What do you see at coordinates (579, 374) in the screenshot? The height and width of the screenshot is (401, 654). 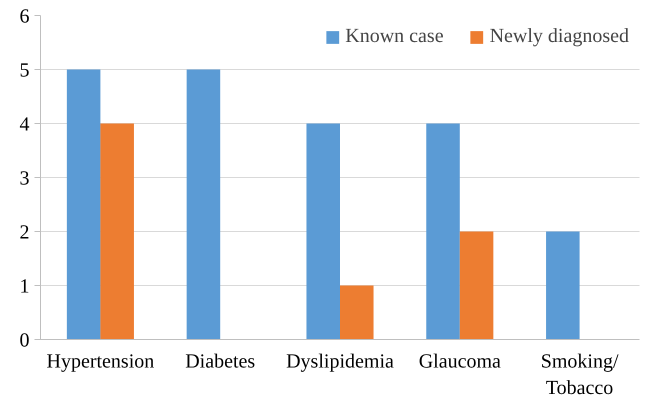 I see `x-tick-label: Smoking/ Tobacco` at bounding box center [579, 374].